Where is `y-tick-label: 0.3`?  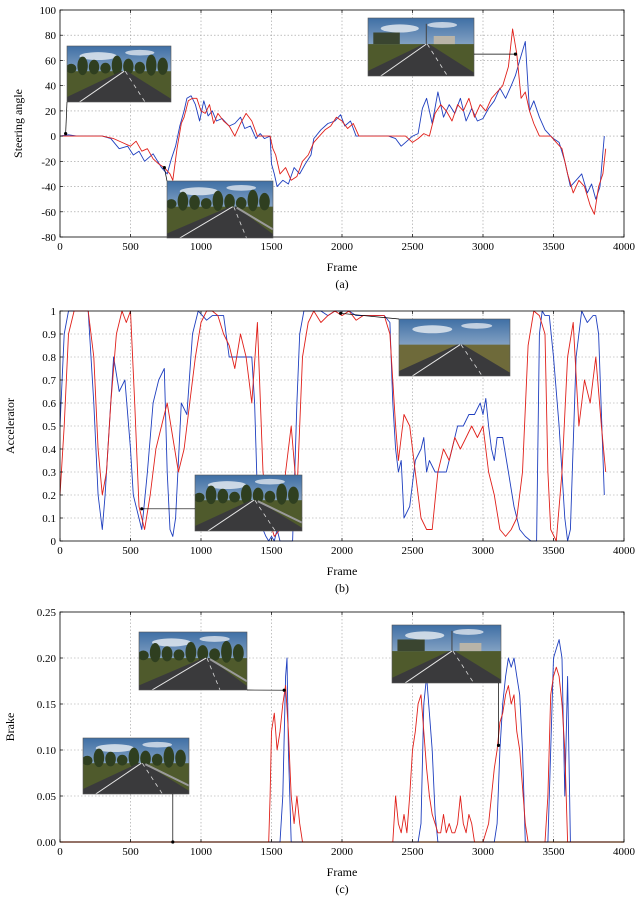 y-tick-label: 0.3 is located at coordinates (49, 473).